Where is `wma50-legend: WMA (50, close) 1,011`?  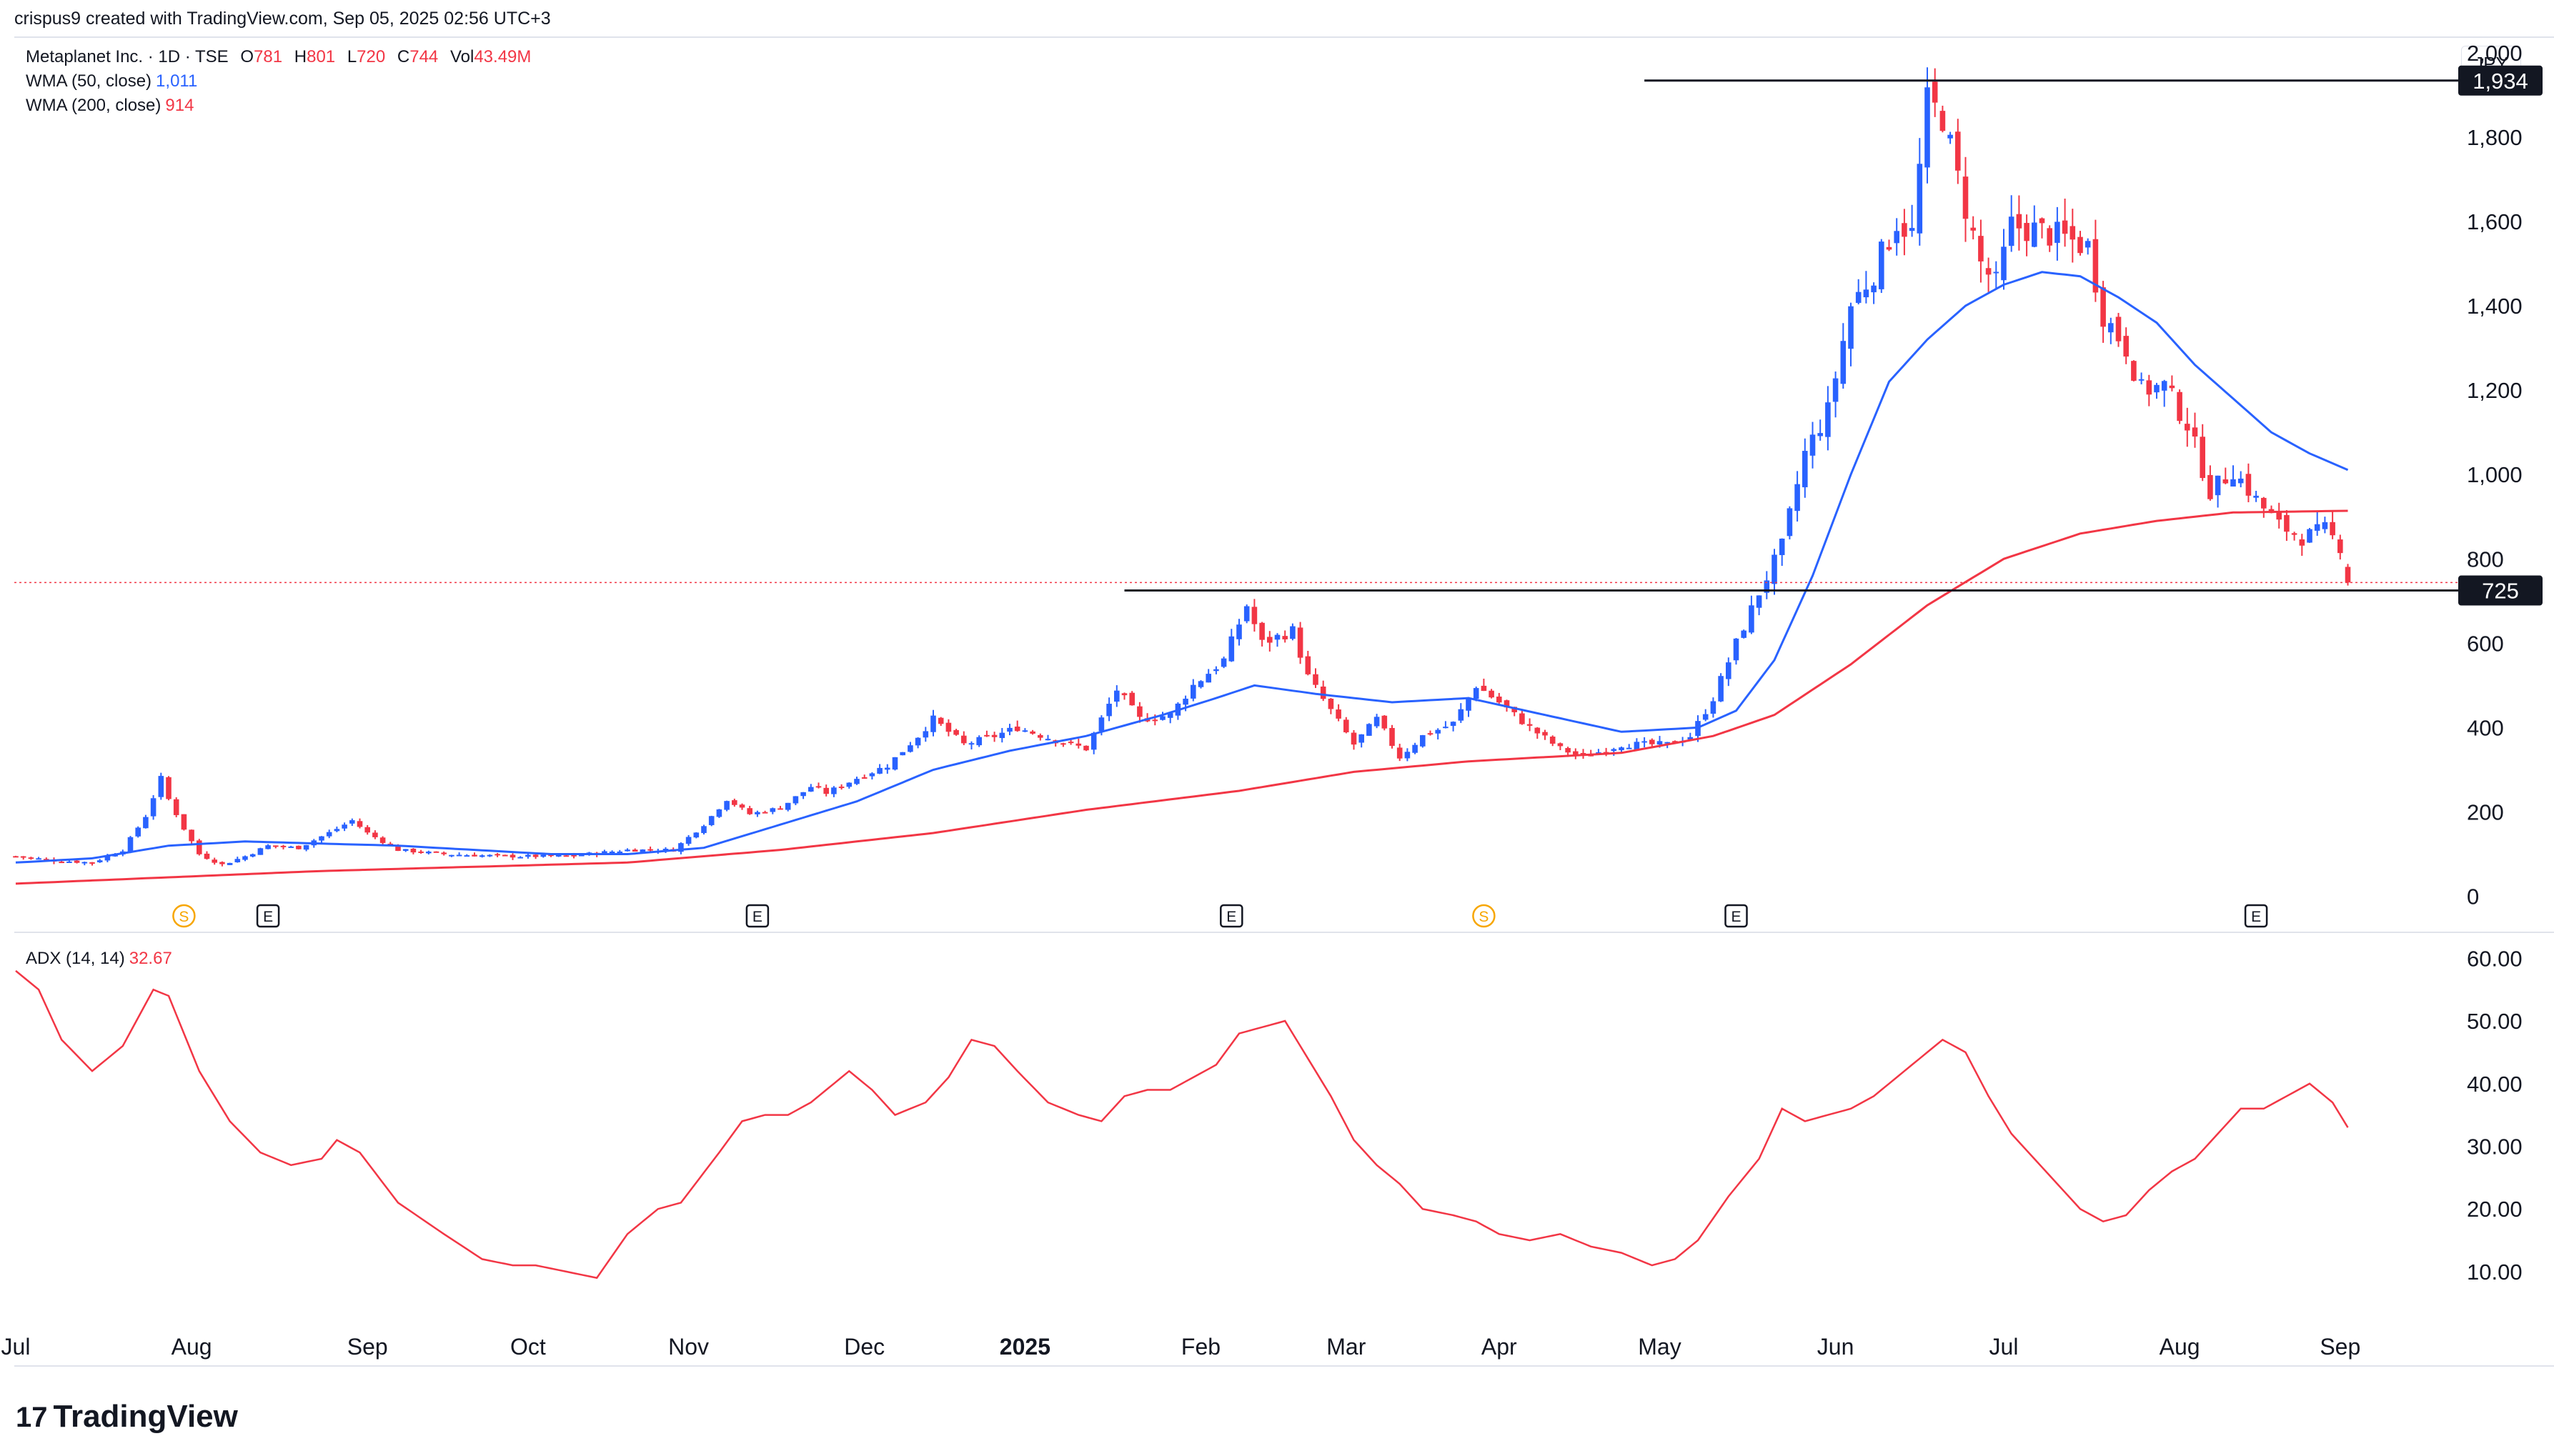 wma50-legend: WMA (50, close) 1,011 is located at coordinates (111, 81).